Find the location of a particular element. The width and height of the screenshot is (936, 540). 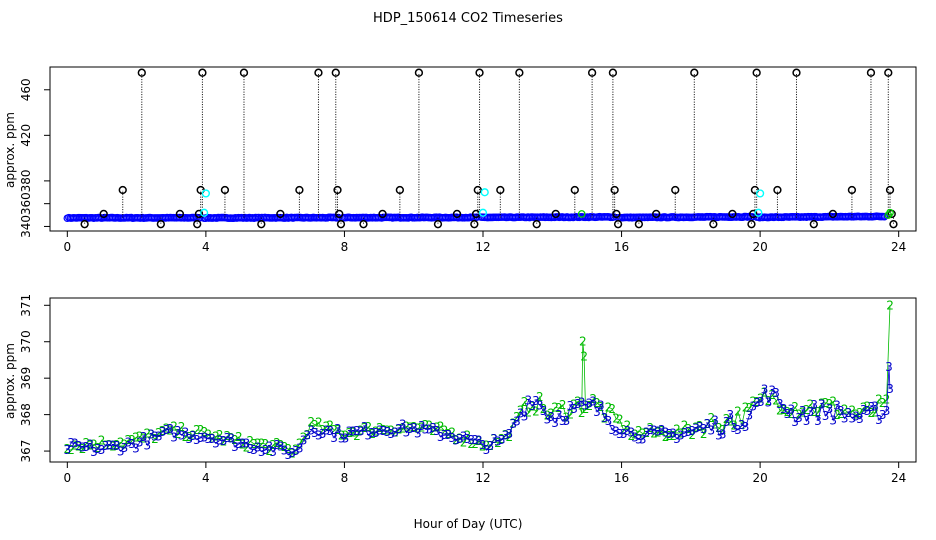

bottom-x-tick-label: 20 is located at coordinates (759, 478).